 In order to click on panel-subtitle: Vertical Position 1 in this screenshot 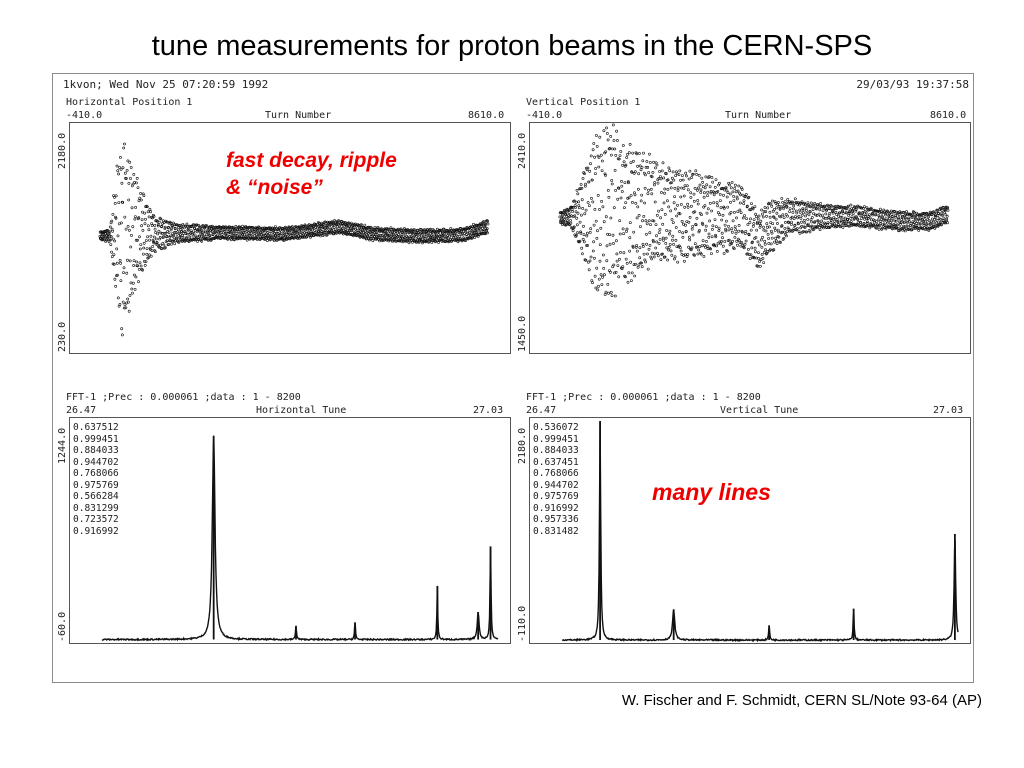, I will do `click(583, 102)`.